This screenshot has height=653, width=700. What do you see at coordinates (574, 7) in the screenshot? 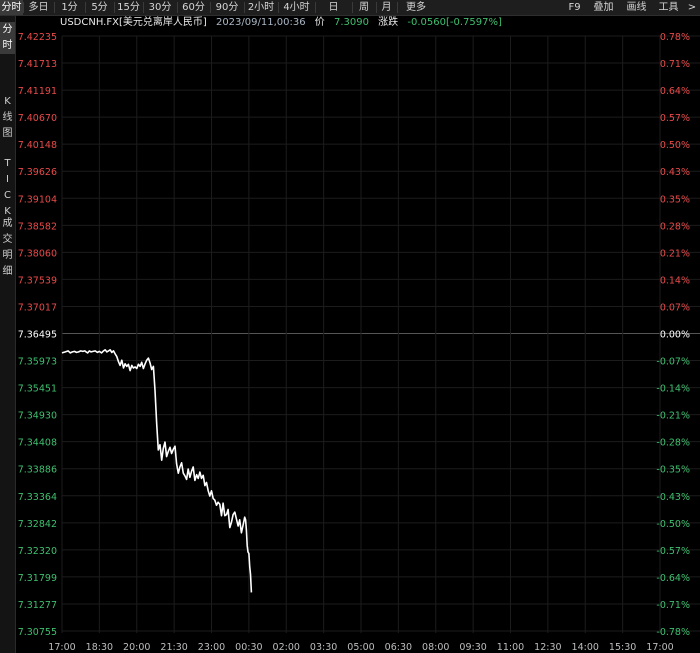
I see `right-tab-0: F9` at bounding box center [574, 7].